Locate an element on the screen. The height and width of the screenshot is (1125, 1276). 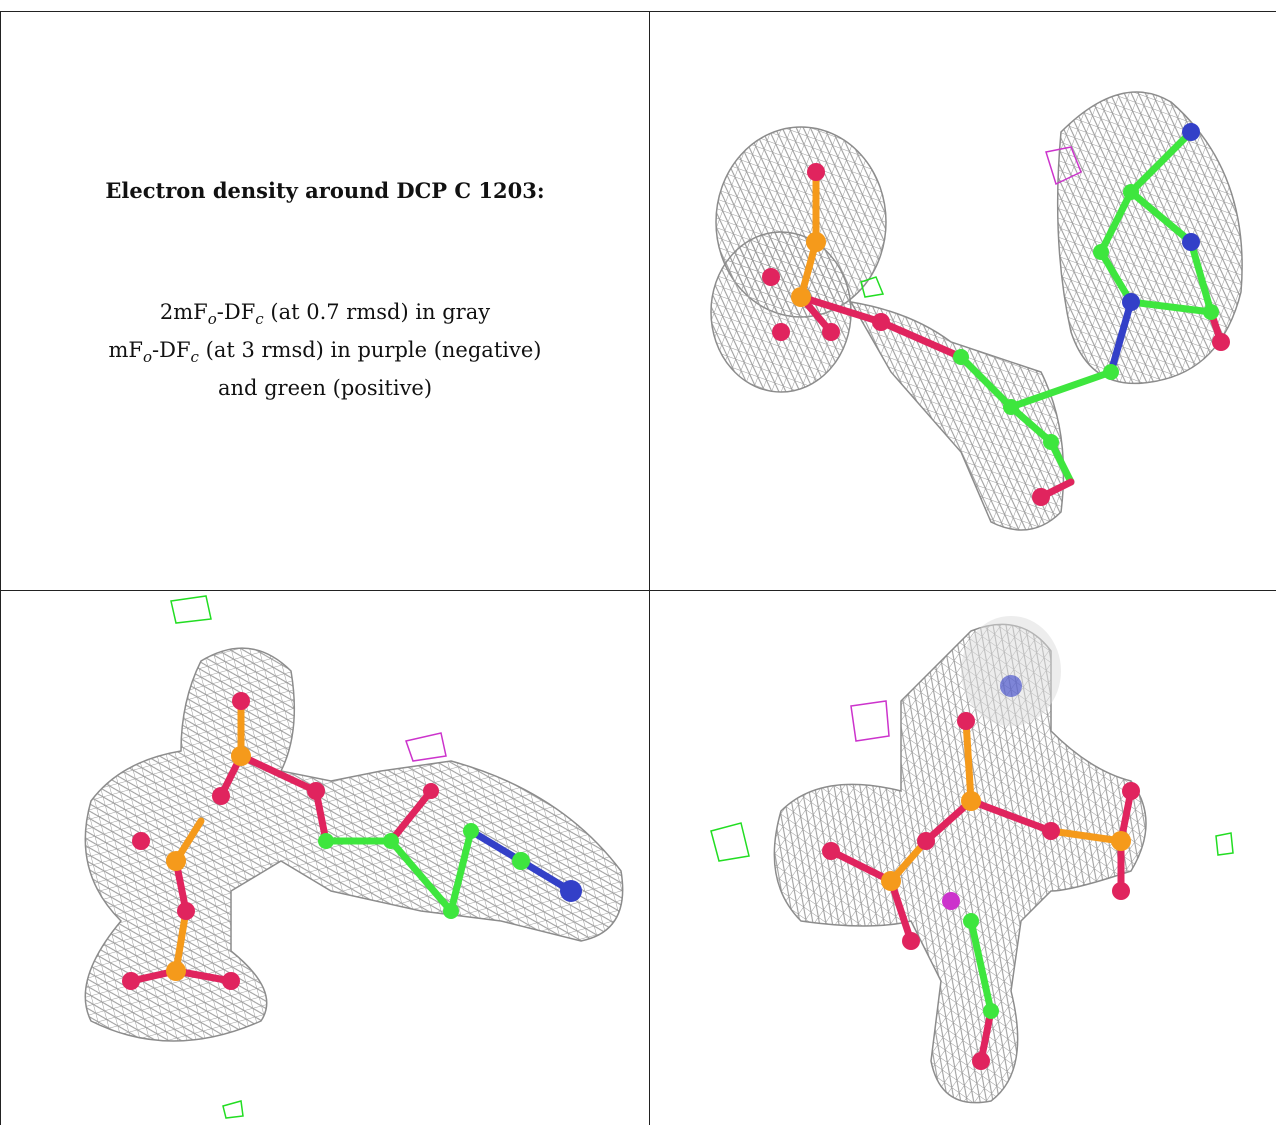
background-density-mesh is located at coordinates (1011, 671).